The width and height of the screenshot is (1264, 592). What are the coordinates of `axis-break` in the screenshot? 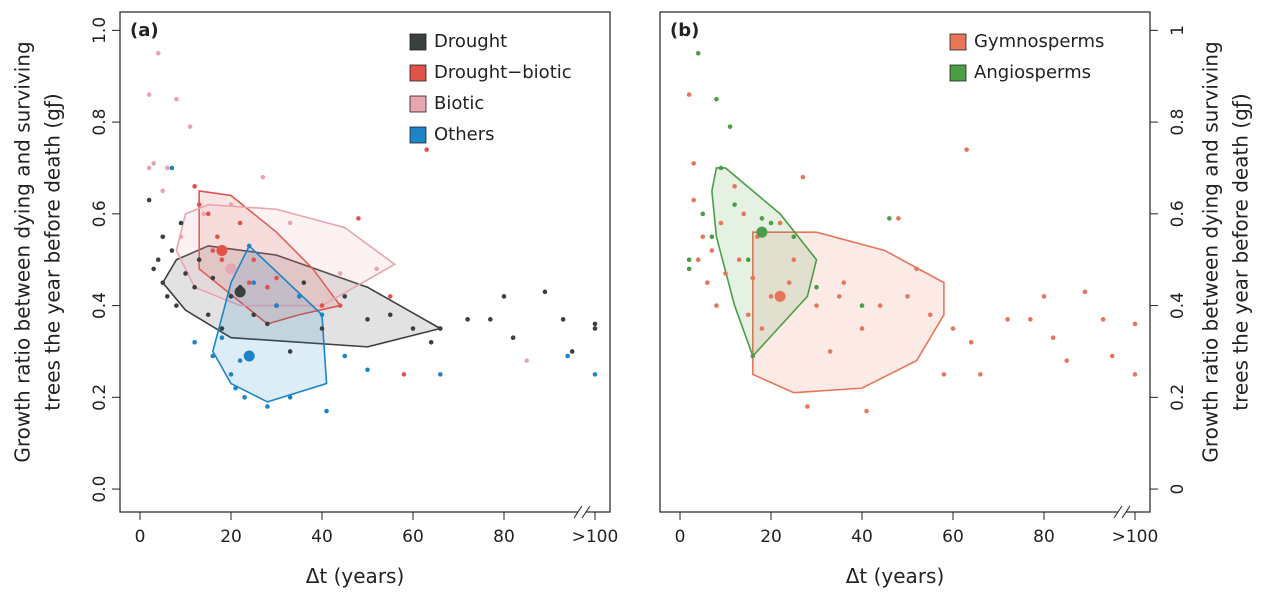 It's located at (1118, 512).